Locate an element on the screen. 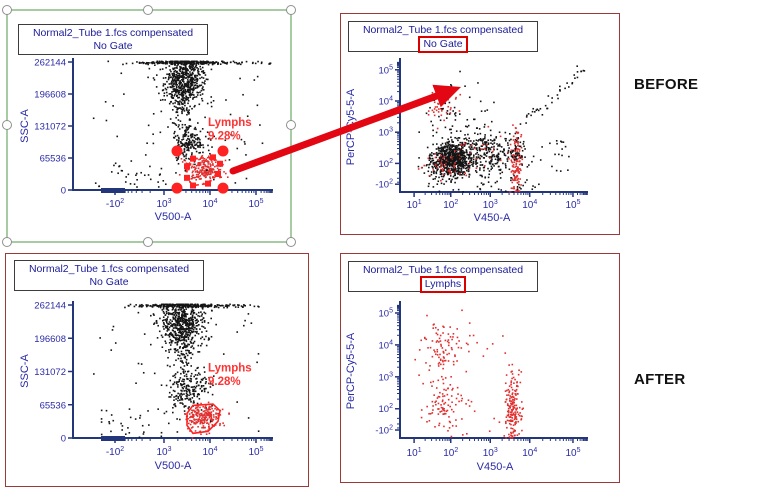  plot-title-before-right: Normal2_Tube 1.fcs compensated No Gate is located at coordinates (443, 37).